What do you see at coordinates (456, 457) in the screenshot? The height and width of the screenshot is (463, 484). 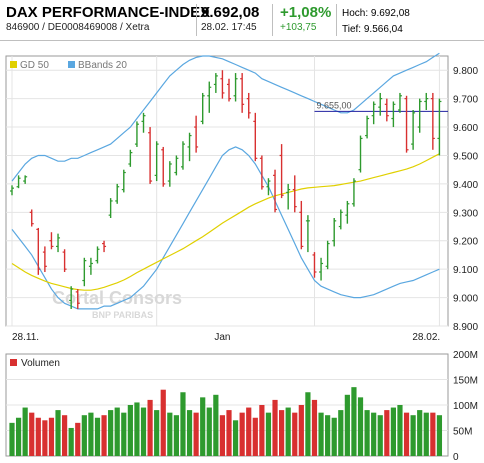 I see `volume-y-tick-label: 0` at bounding box center [456, 457].